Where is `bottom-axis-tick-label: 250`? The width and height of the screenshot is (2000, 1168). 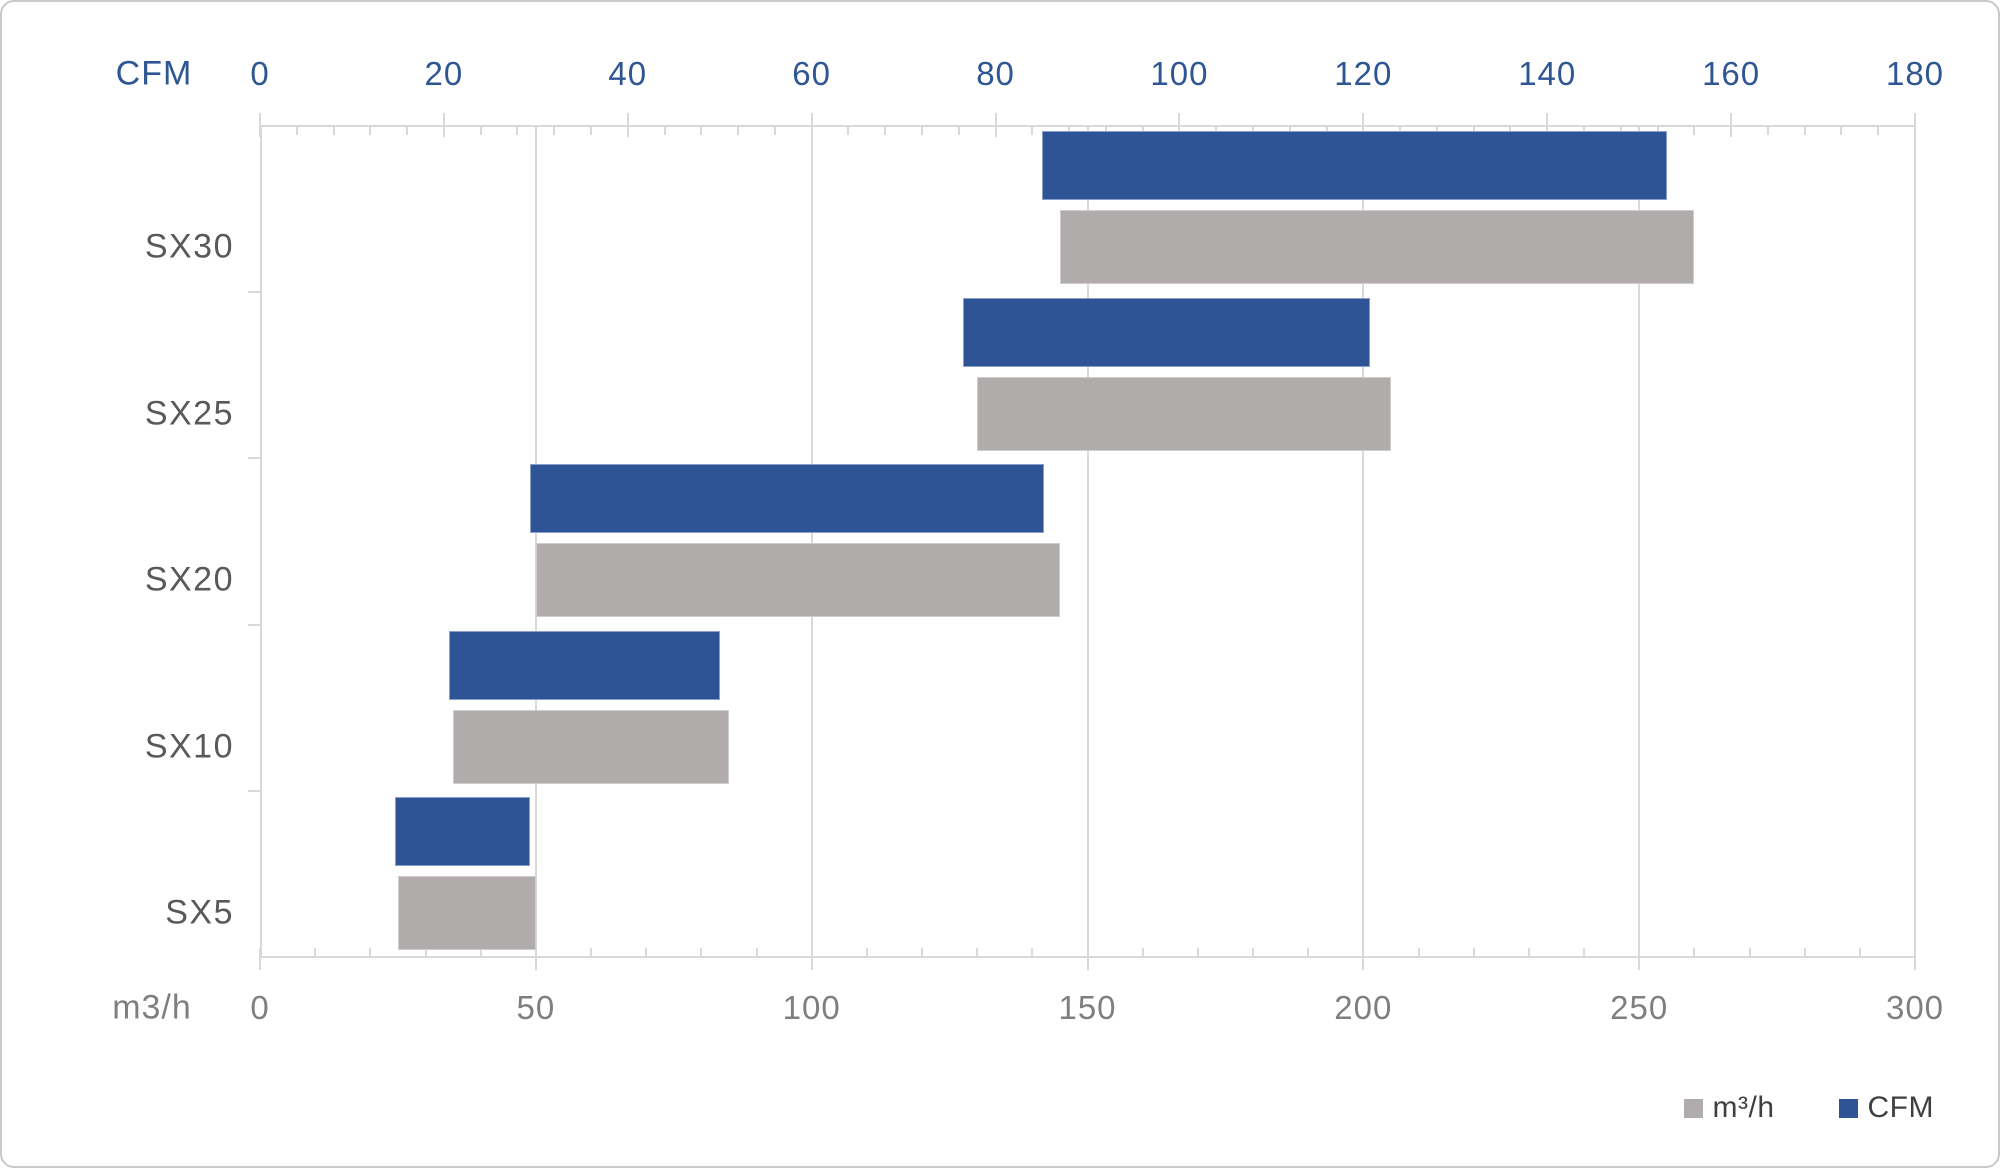
bottom-axis-tick-label: 250 is located at coordinates (1639, 1007).